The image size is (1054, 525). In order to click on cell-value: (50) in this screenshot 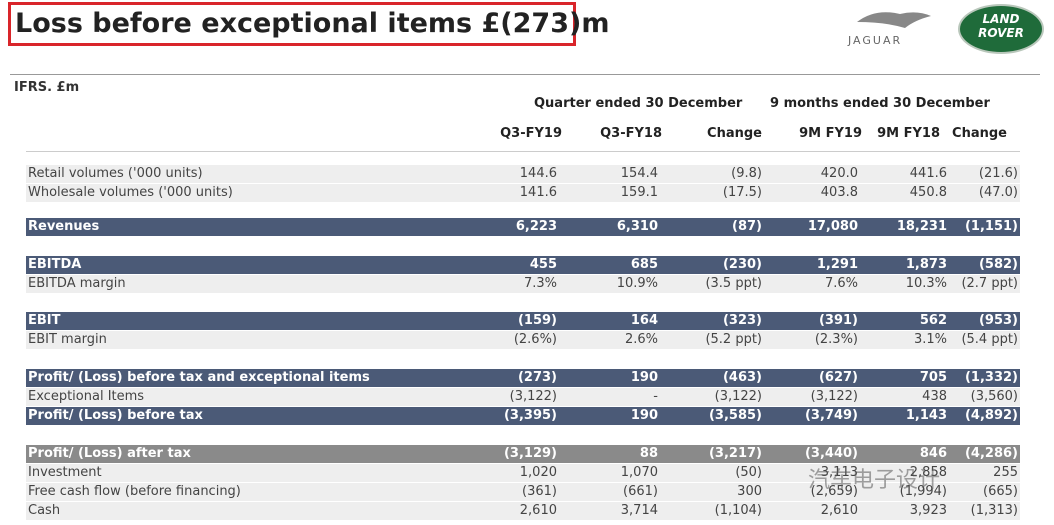, I will do `click(748, 472)`.